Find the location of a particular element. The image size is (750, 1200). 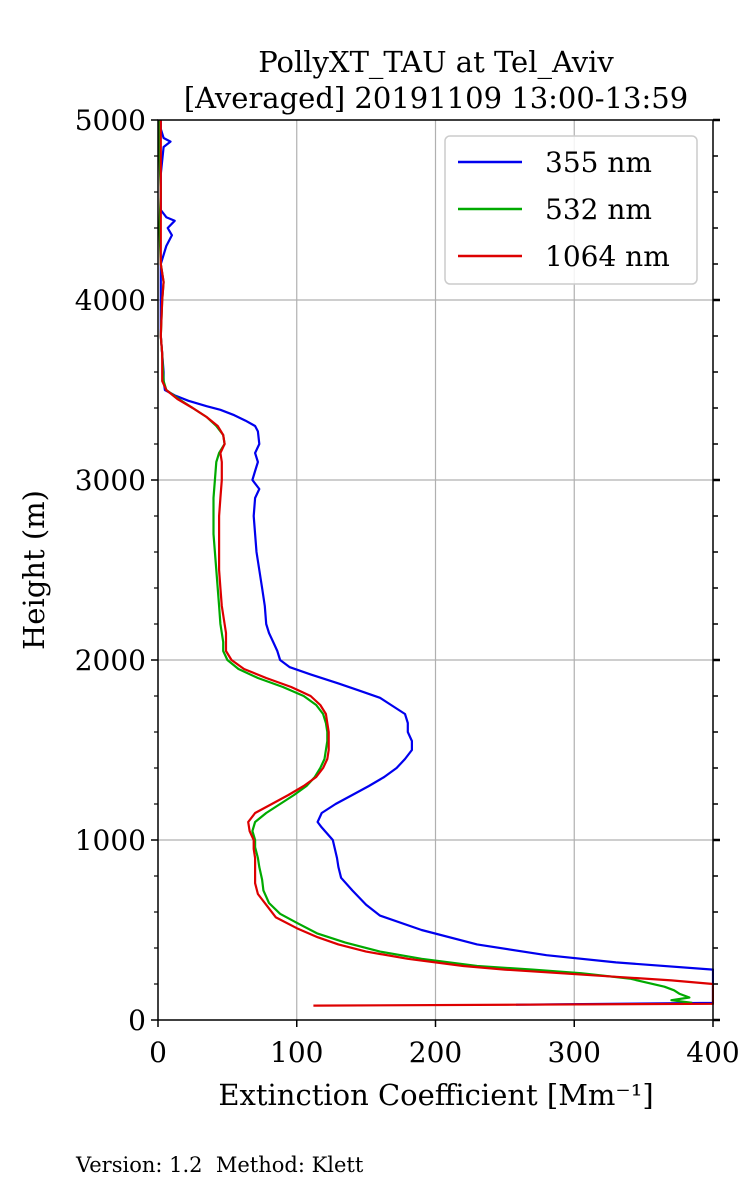

x-axis-label: Extinction Coefficient [Mm⁻¹] is located at coordinates (435, 1095).